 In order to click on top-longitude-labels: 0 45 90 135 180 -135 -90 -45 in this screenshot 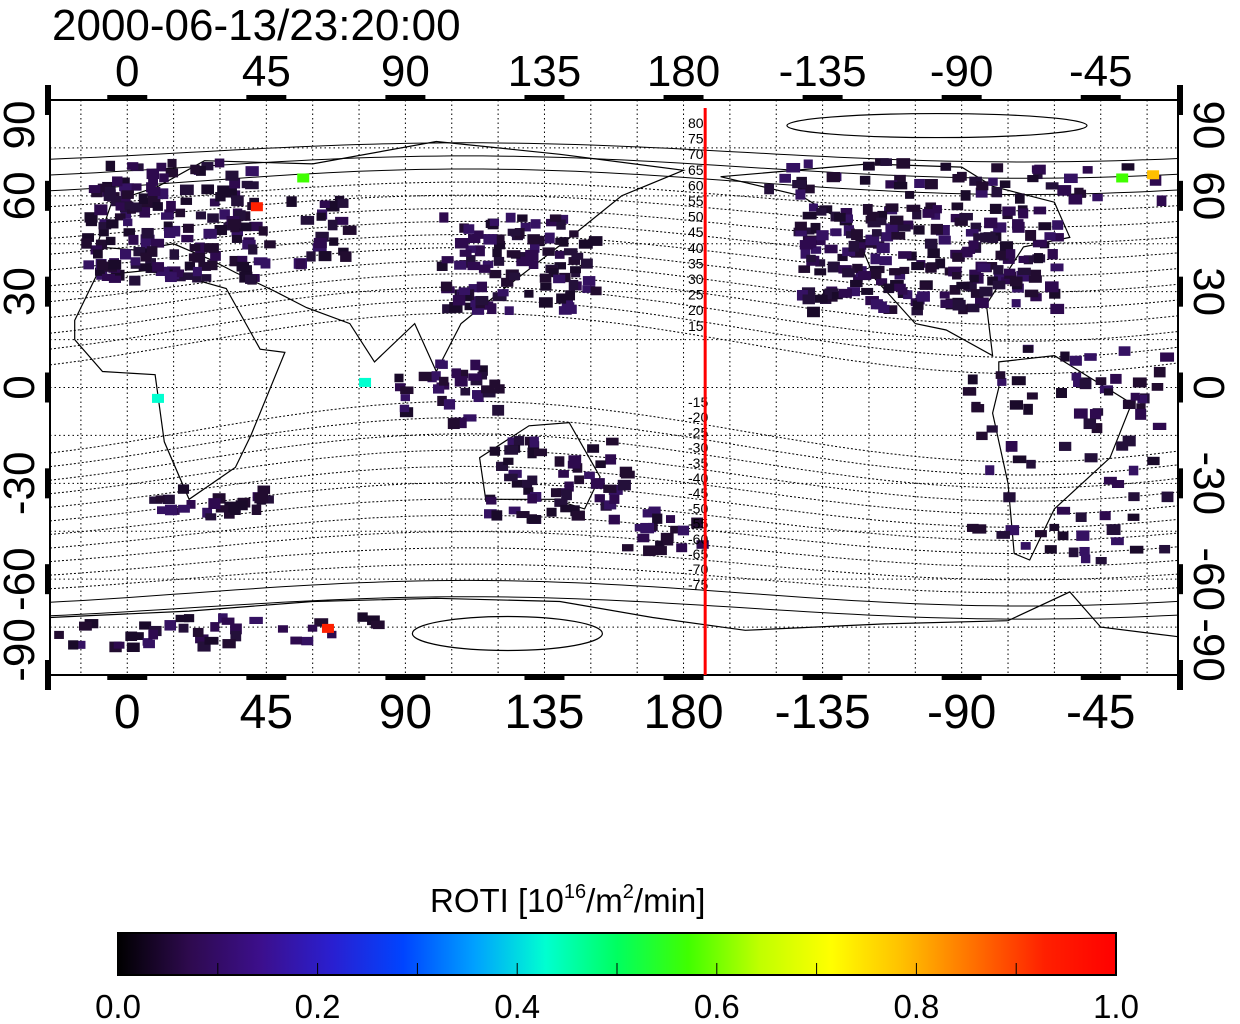, I will do `click(624, 71)`.